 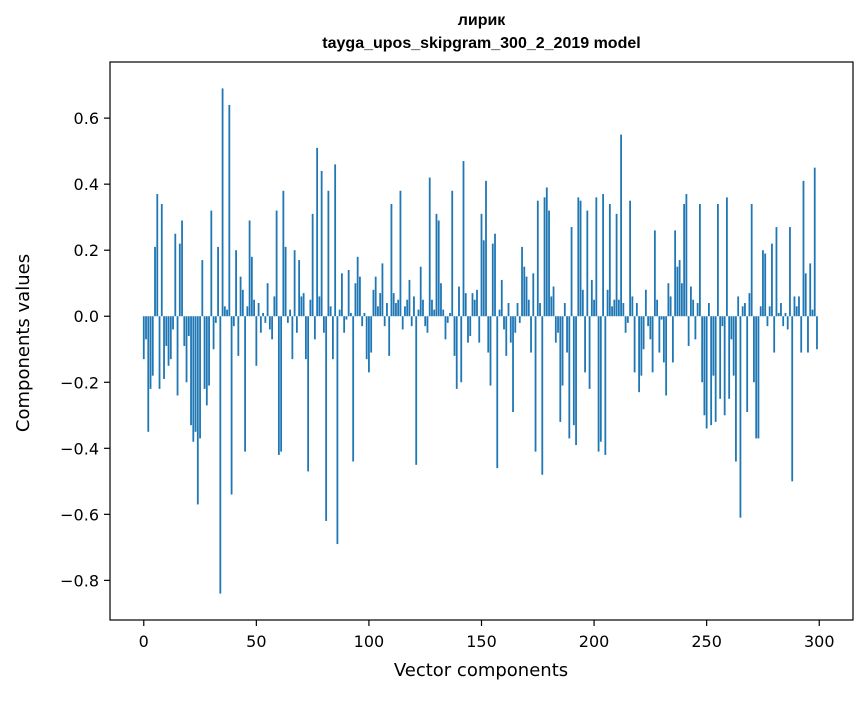 What do you see at coordinates (23, 343) in the screenshot?
I see `y-axis-label: Components values` at bounding box center [23, 343].